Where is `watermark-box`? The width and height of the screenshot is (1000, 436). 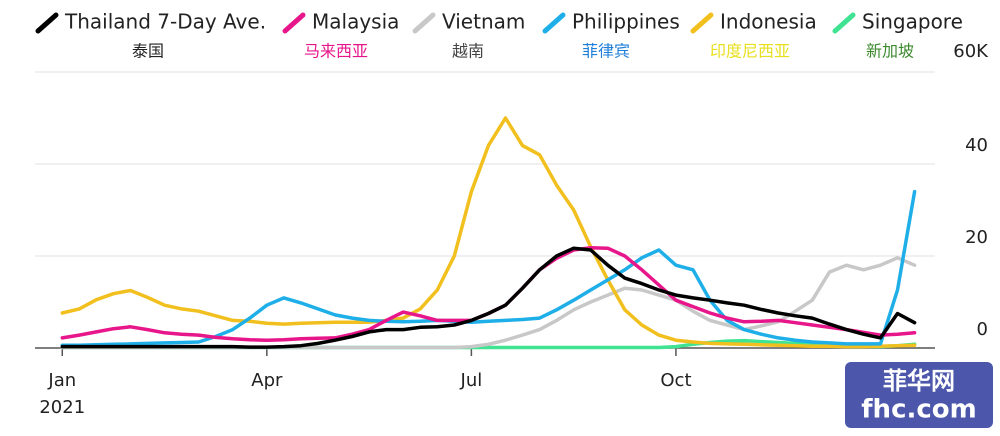
watermark-box is located at coordinates (919, 395).